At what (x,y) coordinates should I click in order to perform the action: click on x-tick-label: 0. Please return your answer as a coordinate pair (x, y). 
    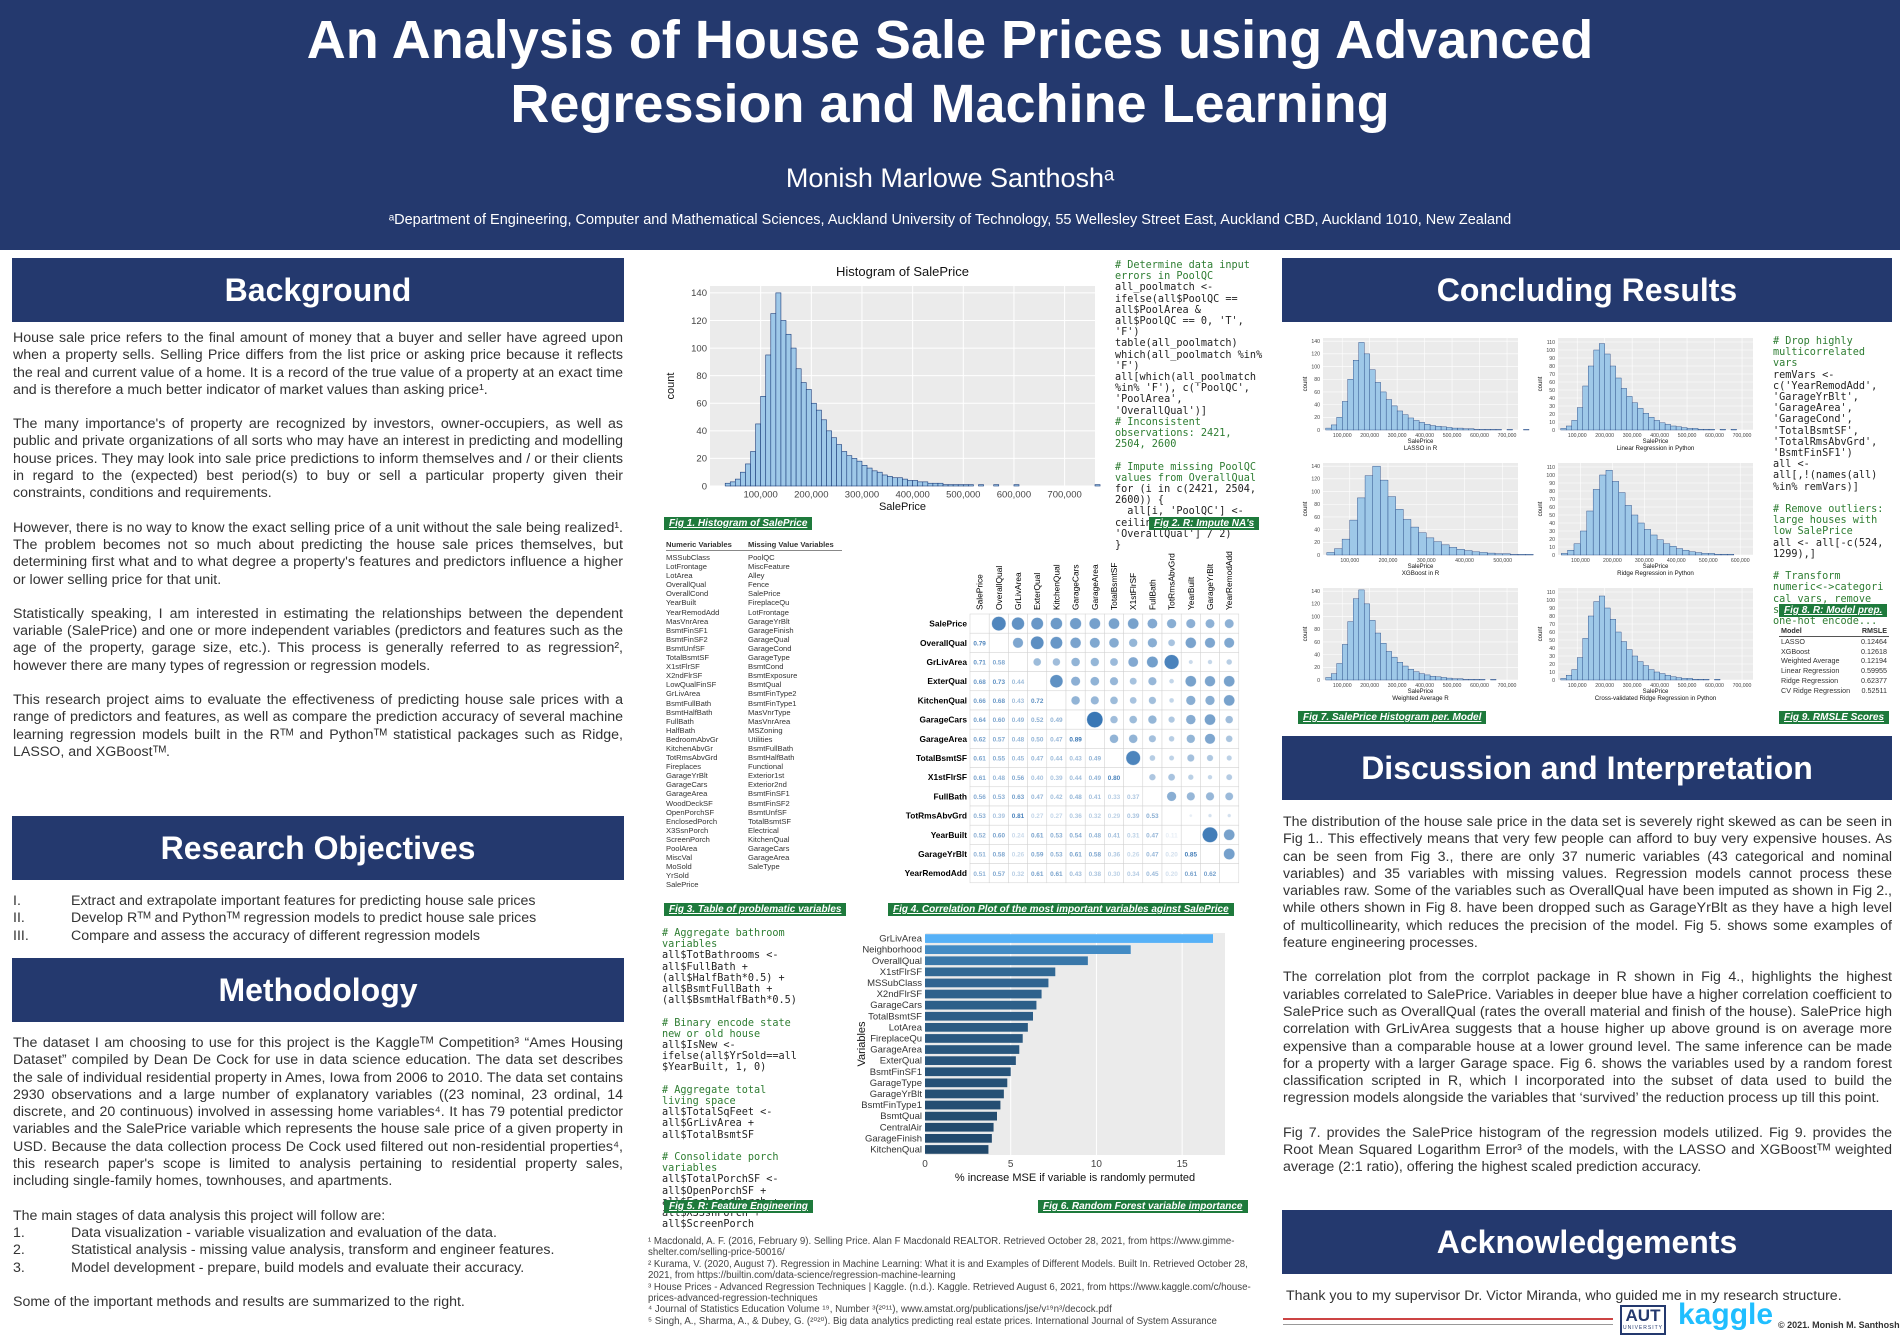
    Looking at the image, I should click on (925, 1164).